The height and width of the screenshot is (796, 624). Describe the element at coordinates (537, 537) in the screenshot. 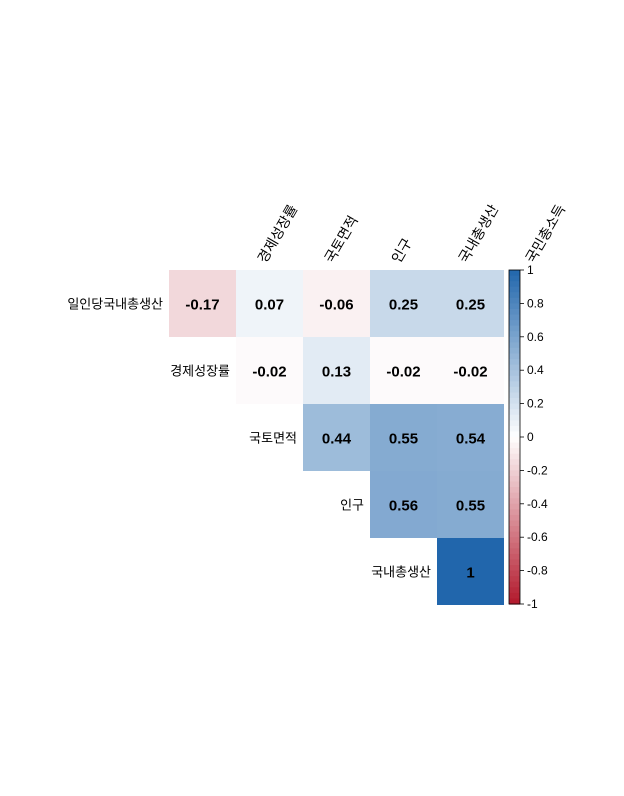

I see `legend-tick-label: -0.6` at that location.